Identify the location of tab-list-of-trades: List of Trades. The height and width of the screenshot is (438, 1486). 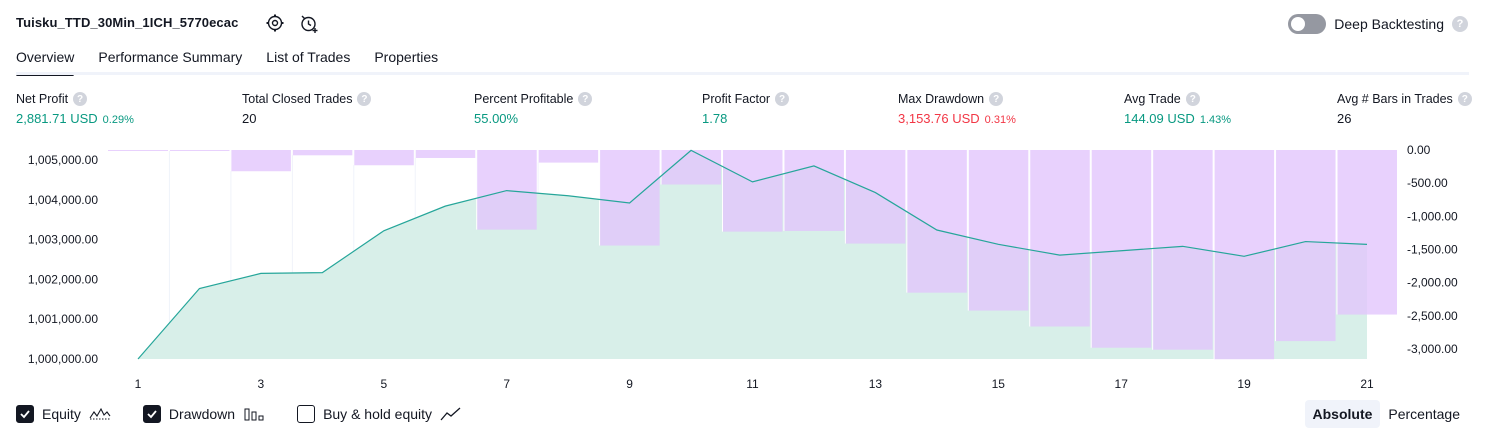
(308, 57).